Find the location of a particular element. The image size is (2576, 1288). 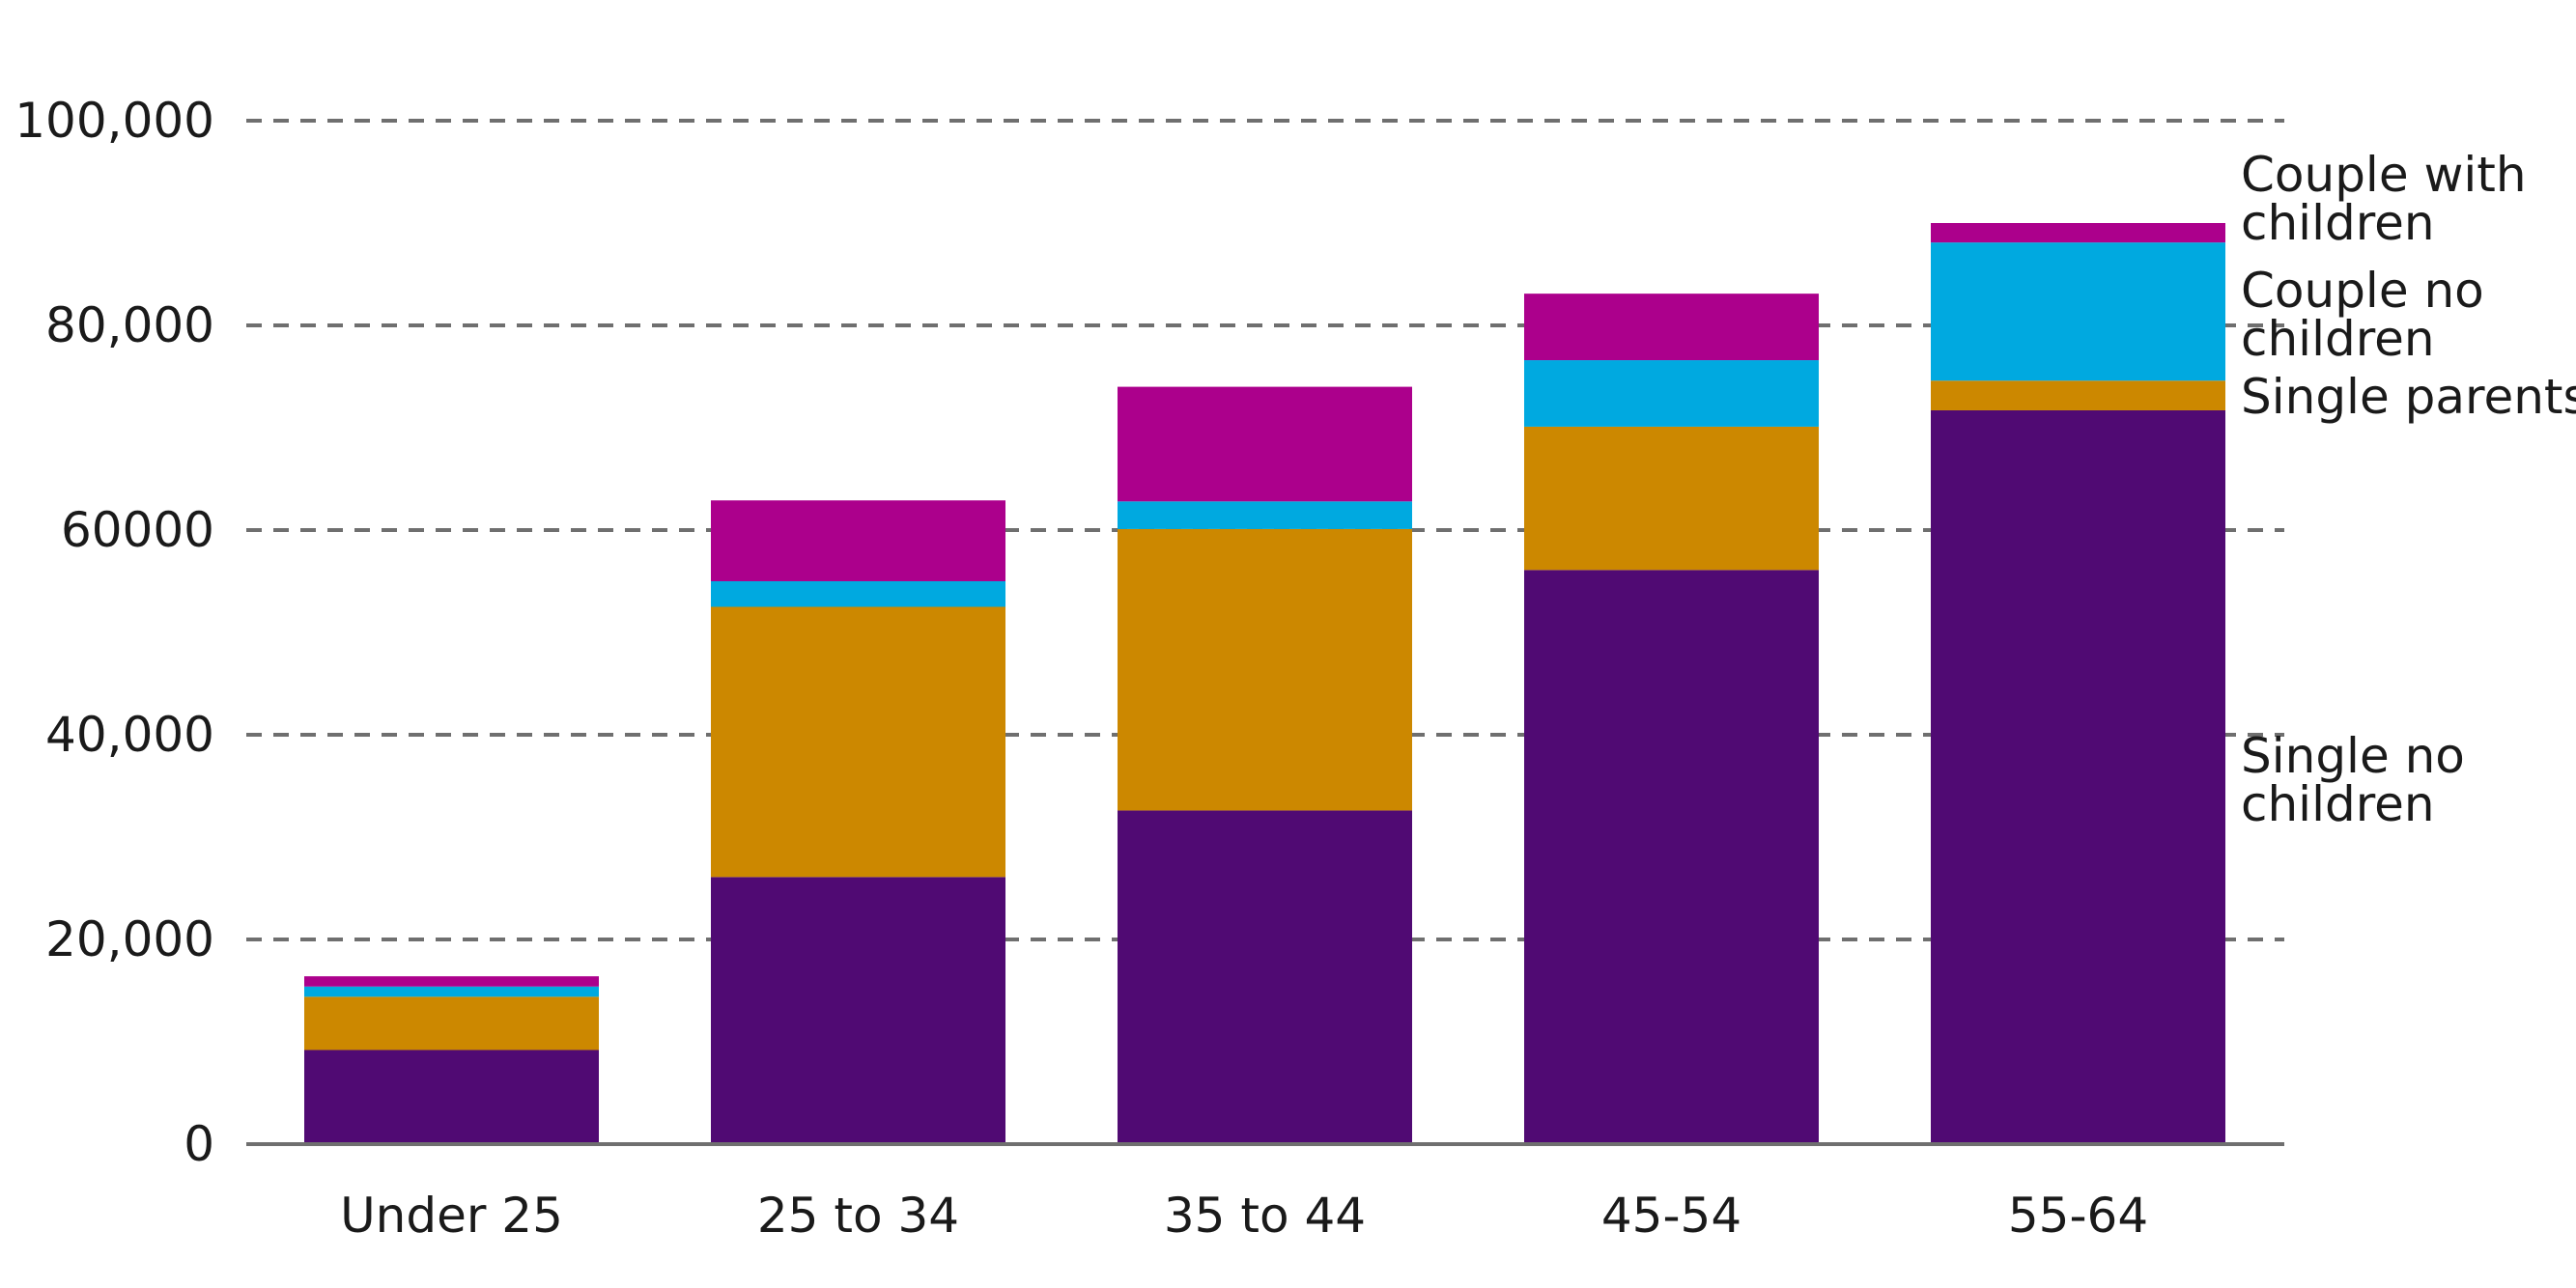

legend-entry: Single parents is located at coordinates (2408, 397).